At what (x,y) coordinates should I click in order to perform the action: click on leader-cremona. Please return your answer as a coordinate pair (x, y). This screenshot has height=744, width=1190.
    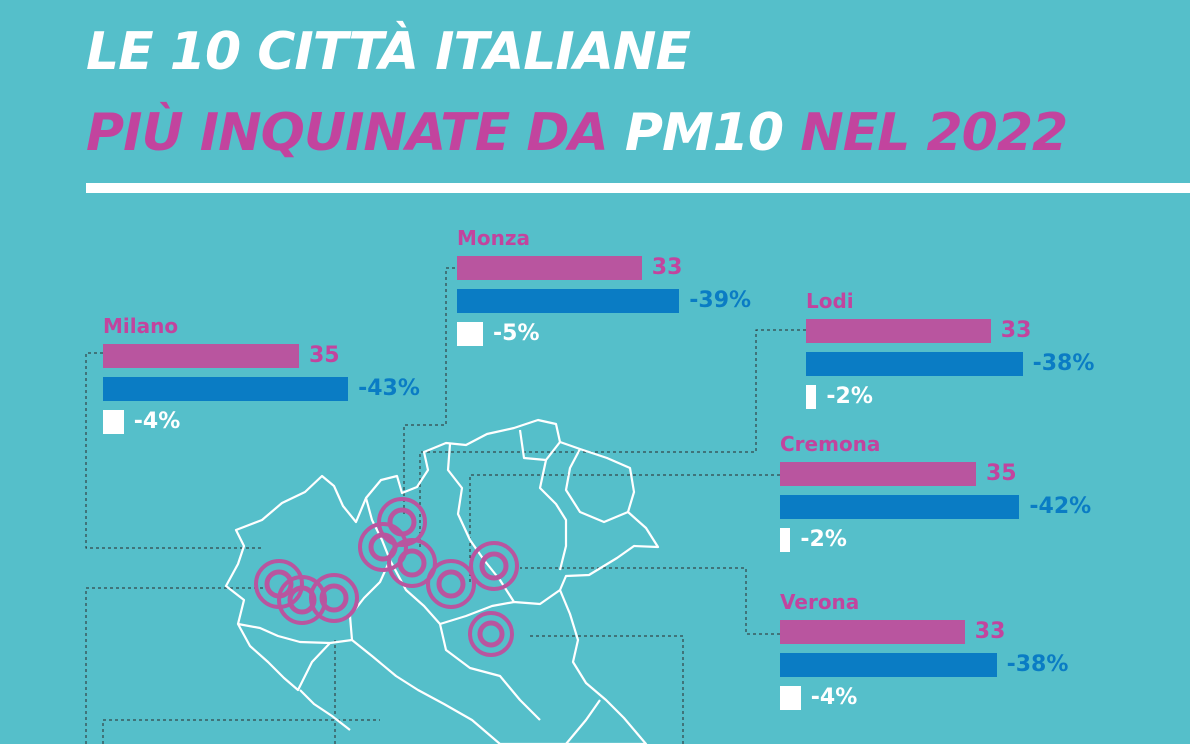
    Looking at the image, I should click on (624, 529).